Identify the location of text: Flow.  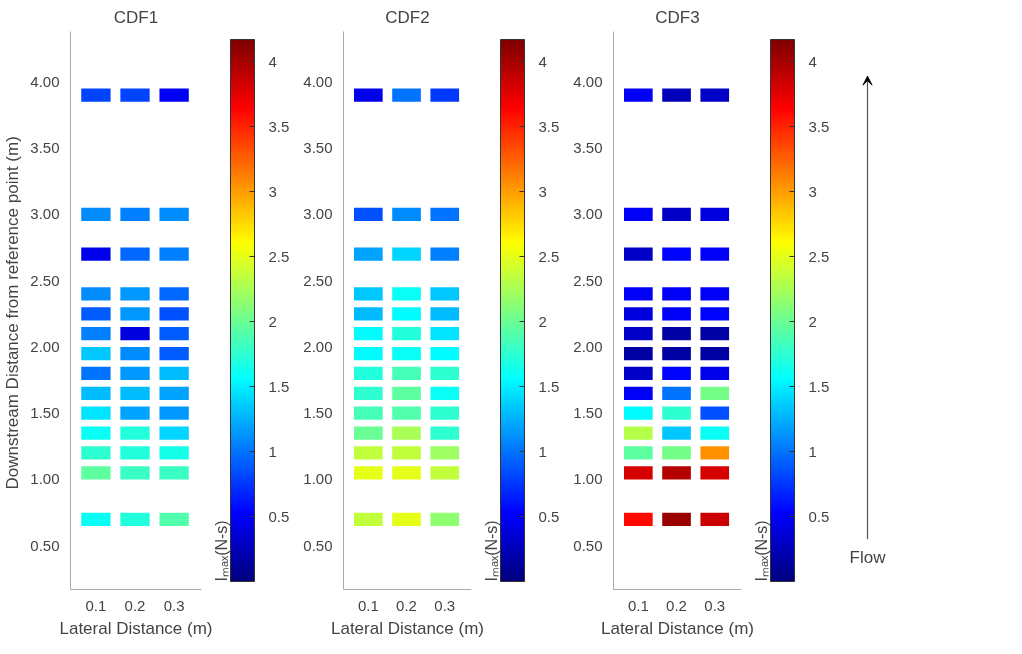
(868, 558).